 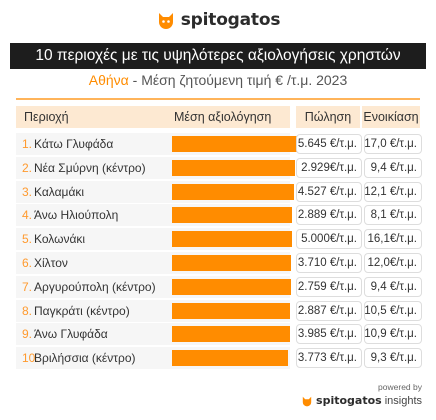 I want to click on area-cell: 6. Χίλτον, so click(x=154, y=263).